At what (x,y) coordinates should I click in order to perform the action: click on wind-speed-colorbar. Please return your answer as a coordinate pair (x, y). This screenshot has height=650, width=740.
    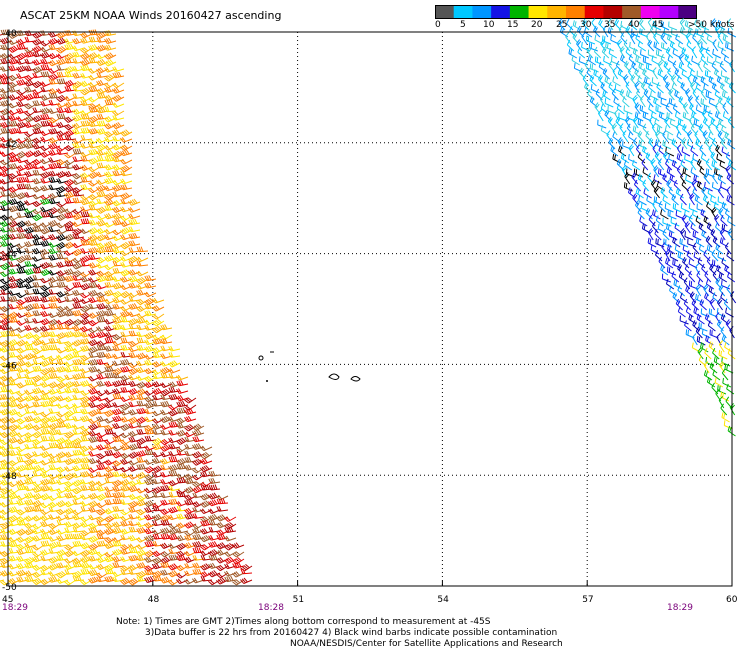
    Looking at the image, I should click on (566, 12).